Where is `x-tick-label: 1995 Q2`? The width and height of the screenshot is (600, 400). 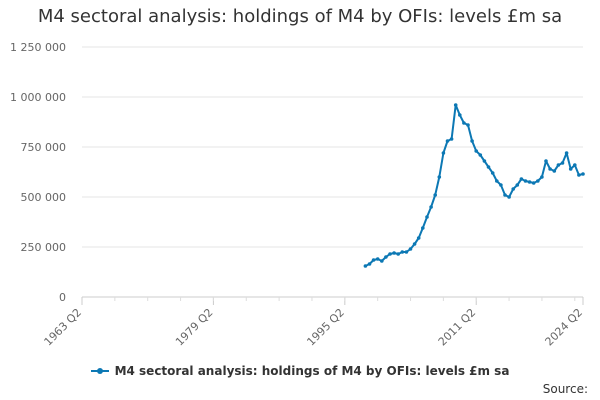 x-tick-label: 1995 Q2 is located at coordinates (325, 327).